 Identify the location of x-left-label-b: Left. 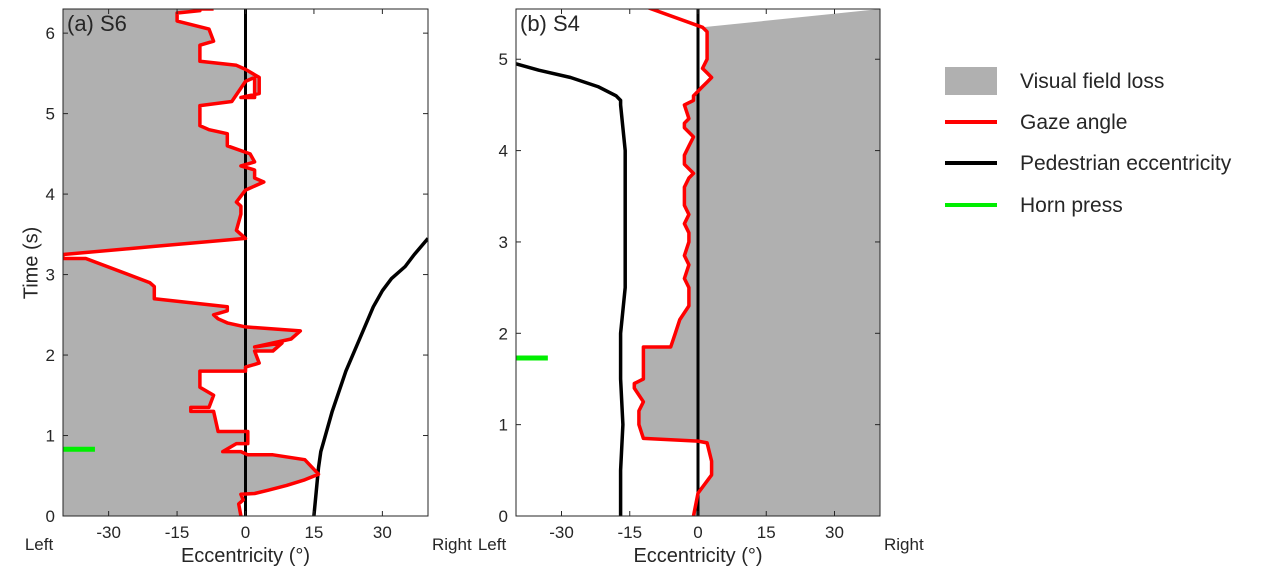
(492, 544).